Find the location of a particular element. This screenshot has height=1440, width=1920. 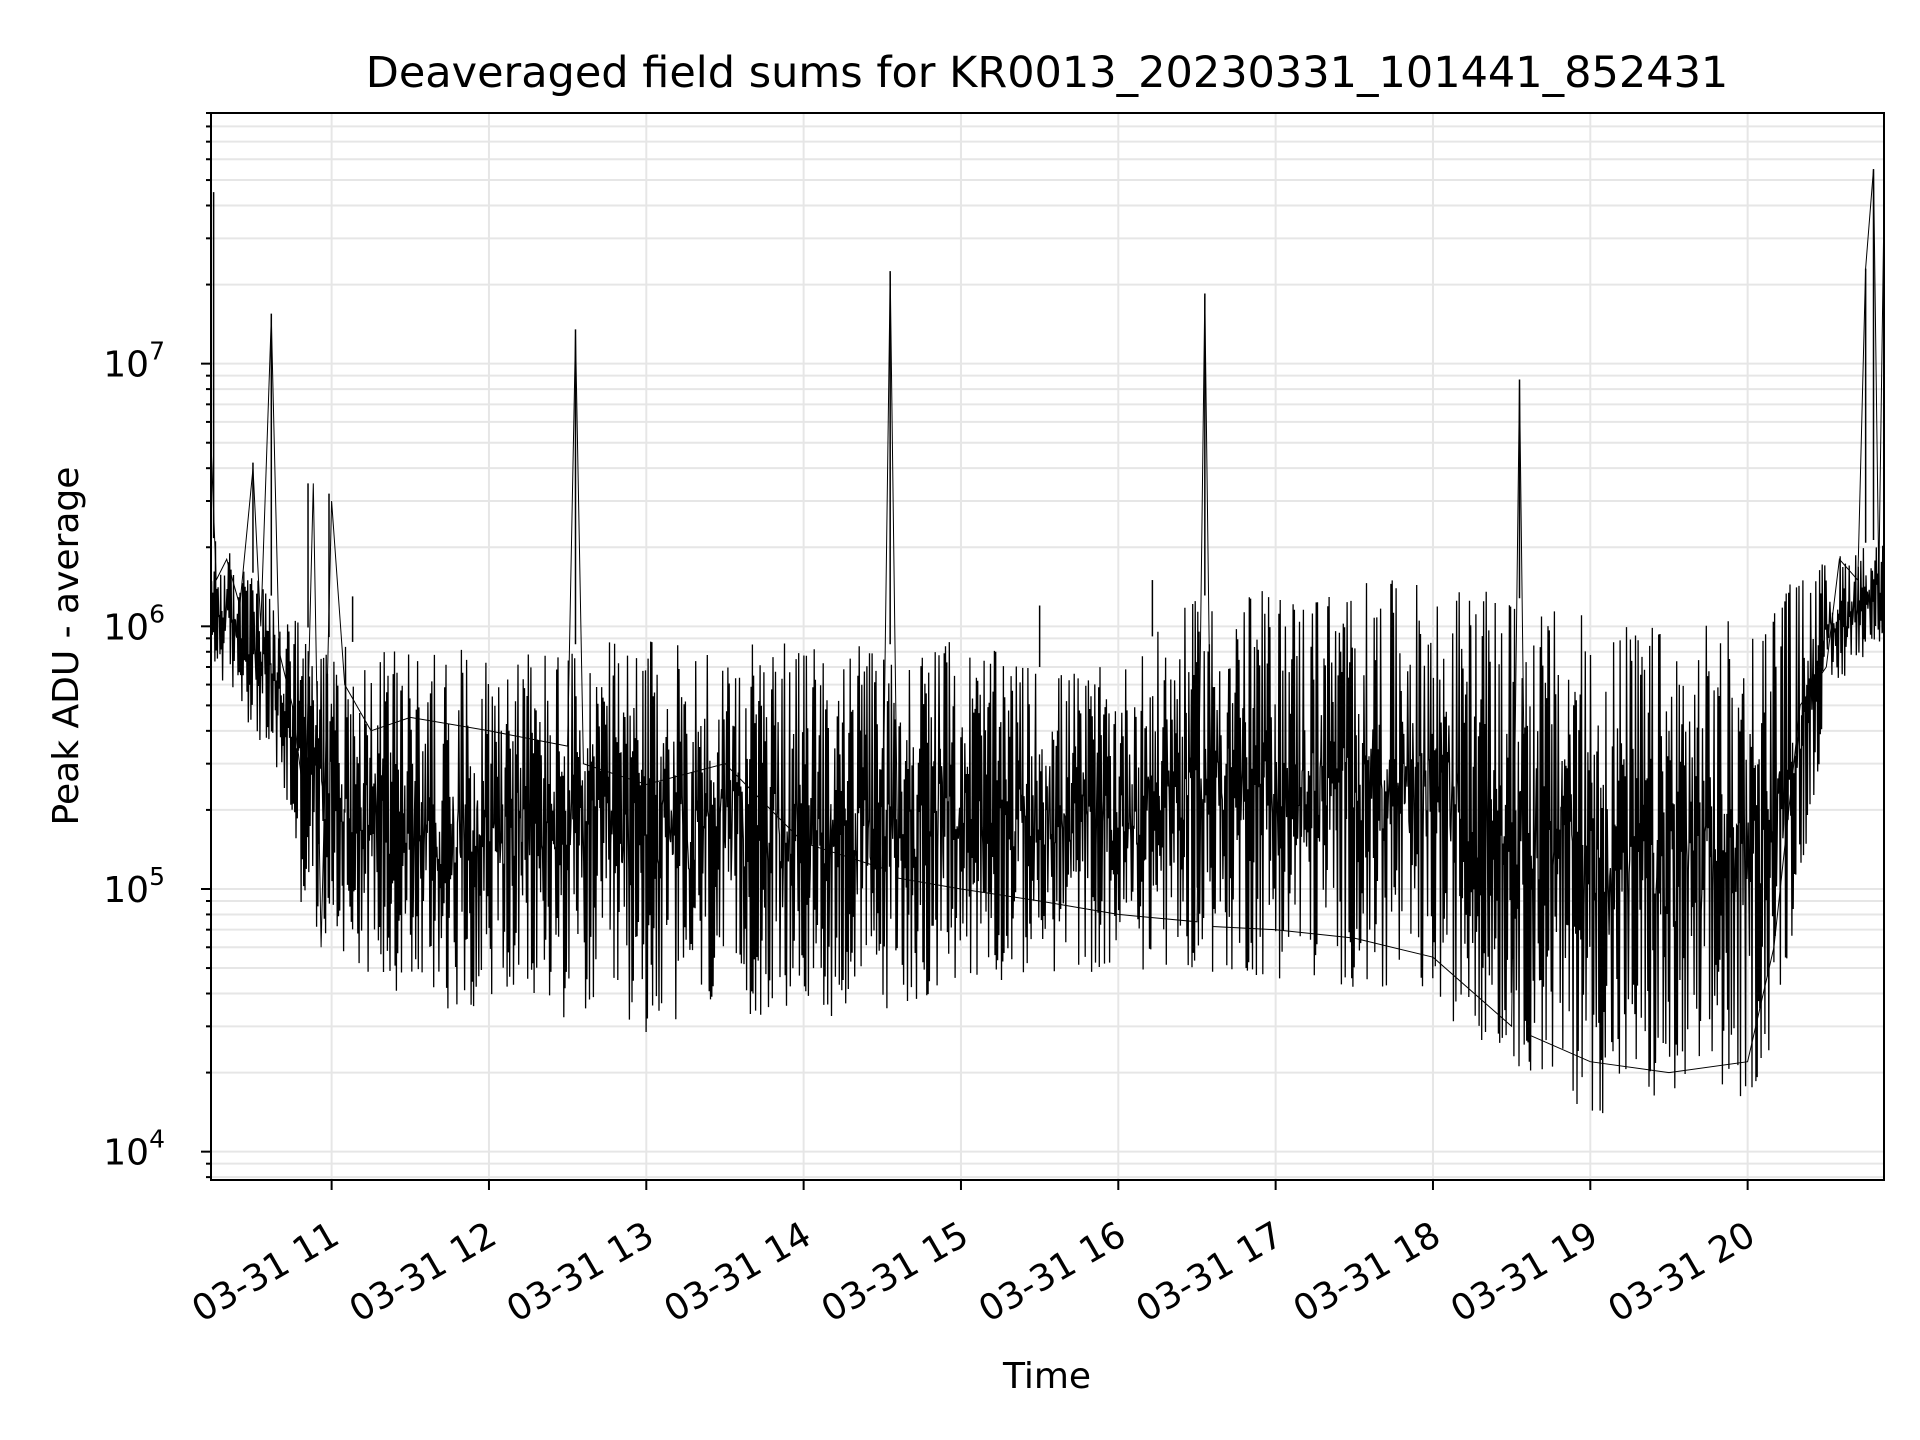

y-axis-label: Peak ADU - average is located at coordinates (66, 646).